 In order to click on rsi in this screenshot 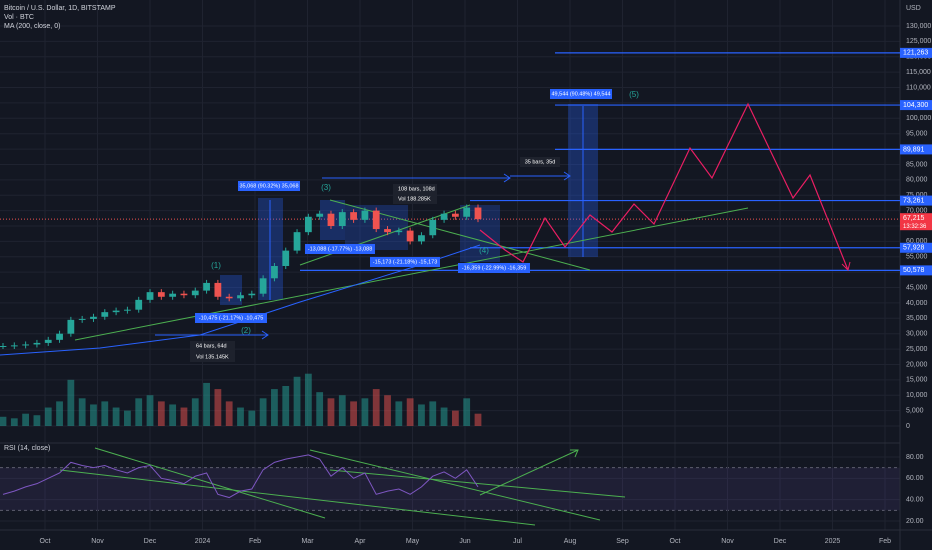, I will do `click(240, 476)`.